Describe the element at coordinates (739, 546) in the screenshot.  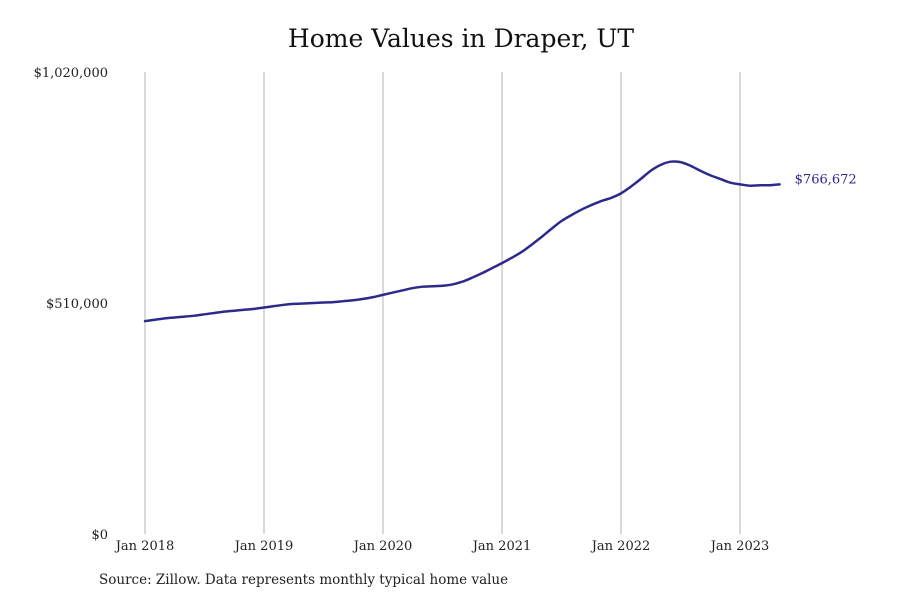
I see `x-tick-label: Jan 2023` at that location.